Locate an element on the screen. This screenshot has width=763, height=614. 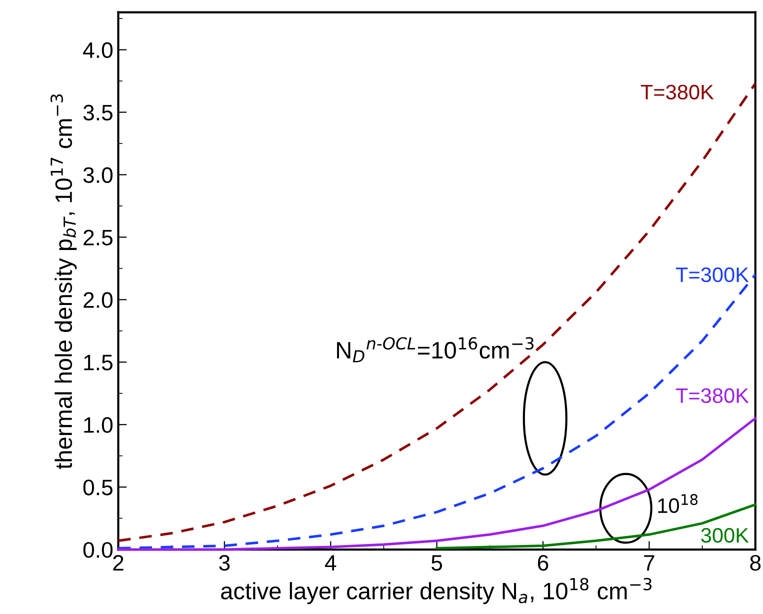
annotation: 10$^{18}$ is located at coordinates (678, 504).